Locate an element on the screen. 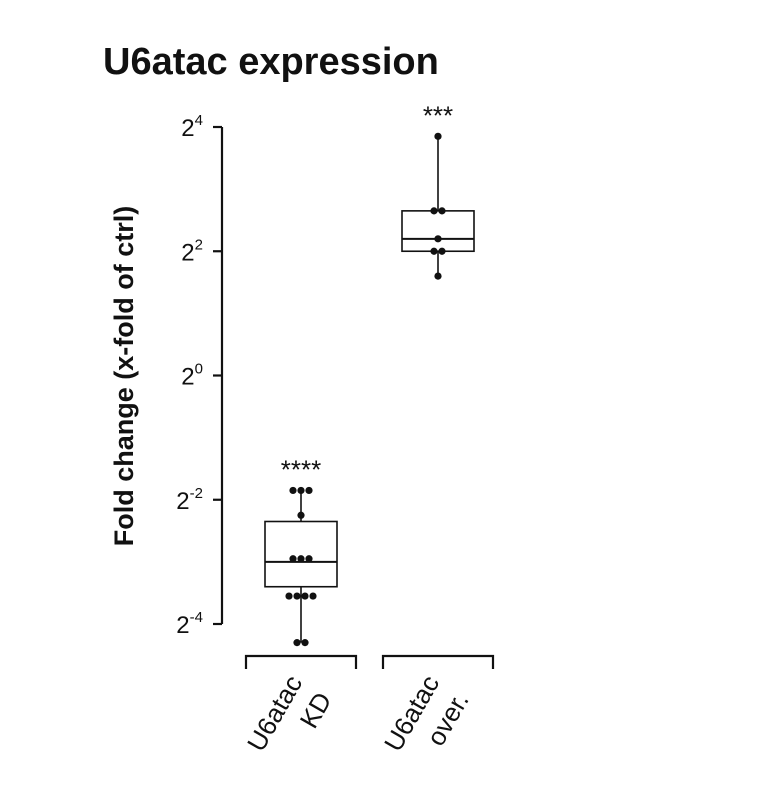 Image resolution: width=780 pixels, height=811 pixels. y-tick-label: 2-4 is located at coordinates (189, 624).